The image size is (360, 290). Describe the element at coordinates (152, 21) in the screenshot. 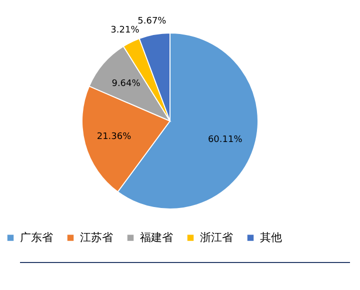

I see `data-label: 5.67%` at that location.